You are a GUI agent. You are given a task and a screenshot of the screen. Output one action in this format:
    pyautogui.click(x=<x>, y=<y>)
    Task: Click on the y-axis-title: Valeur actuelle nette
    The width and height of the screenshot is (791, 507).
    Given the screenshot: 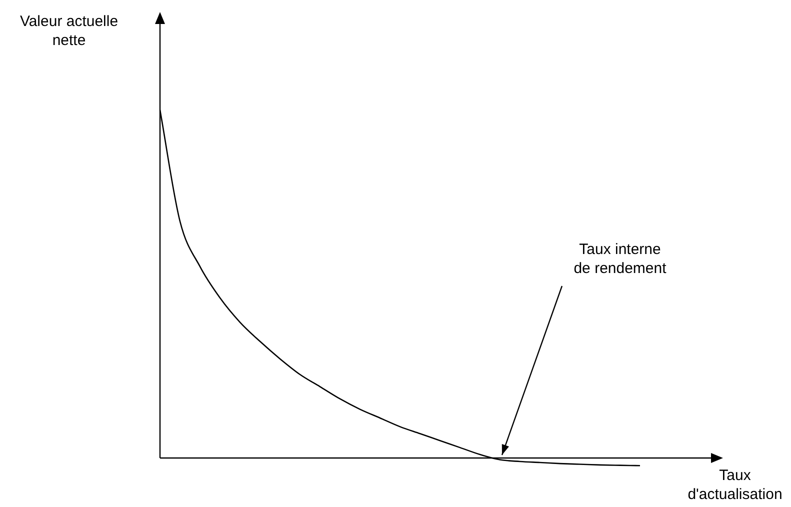 What is the action you would take?
    pyautogui.click(x=69, y=31)
    